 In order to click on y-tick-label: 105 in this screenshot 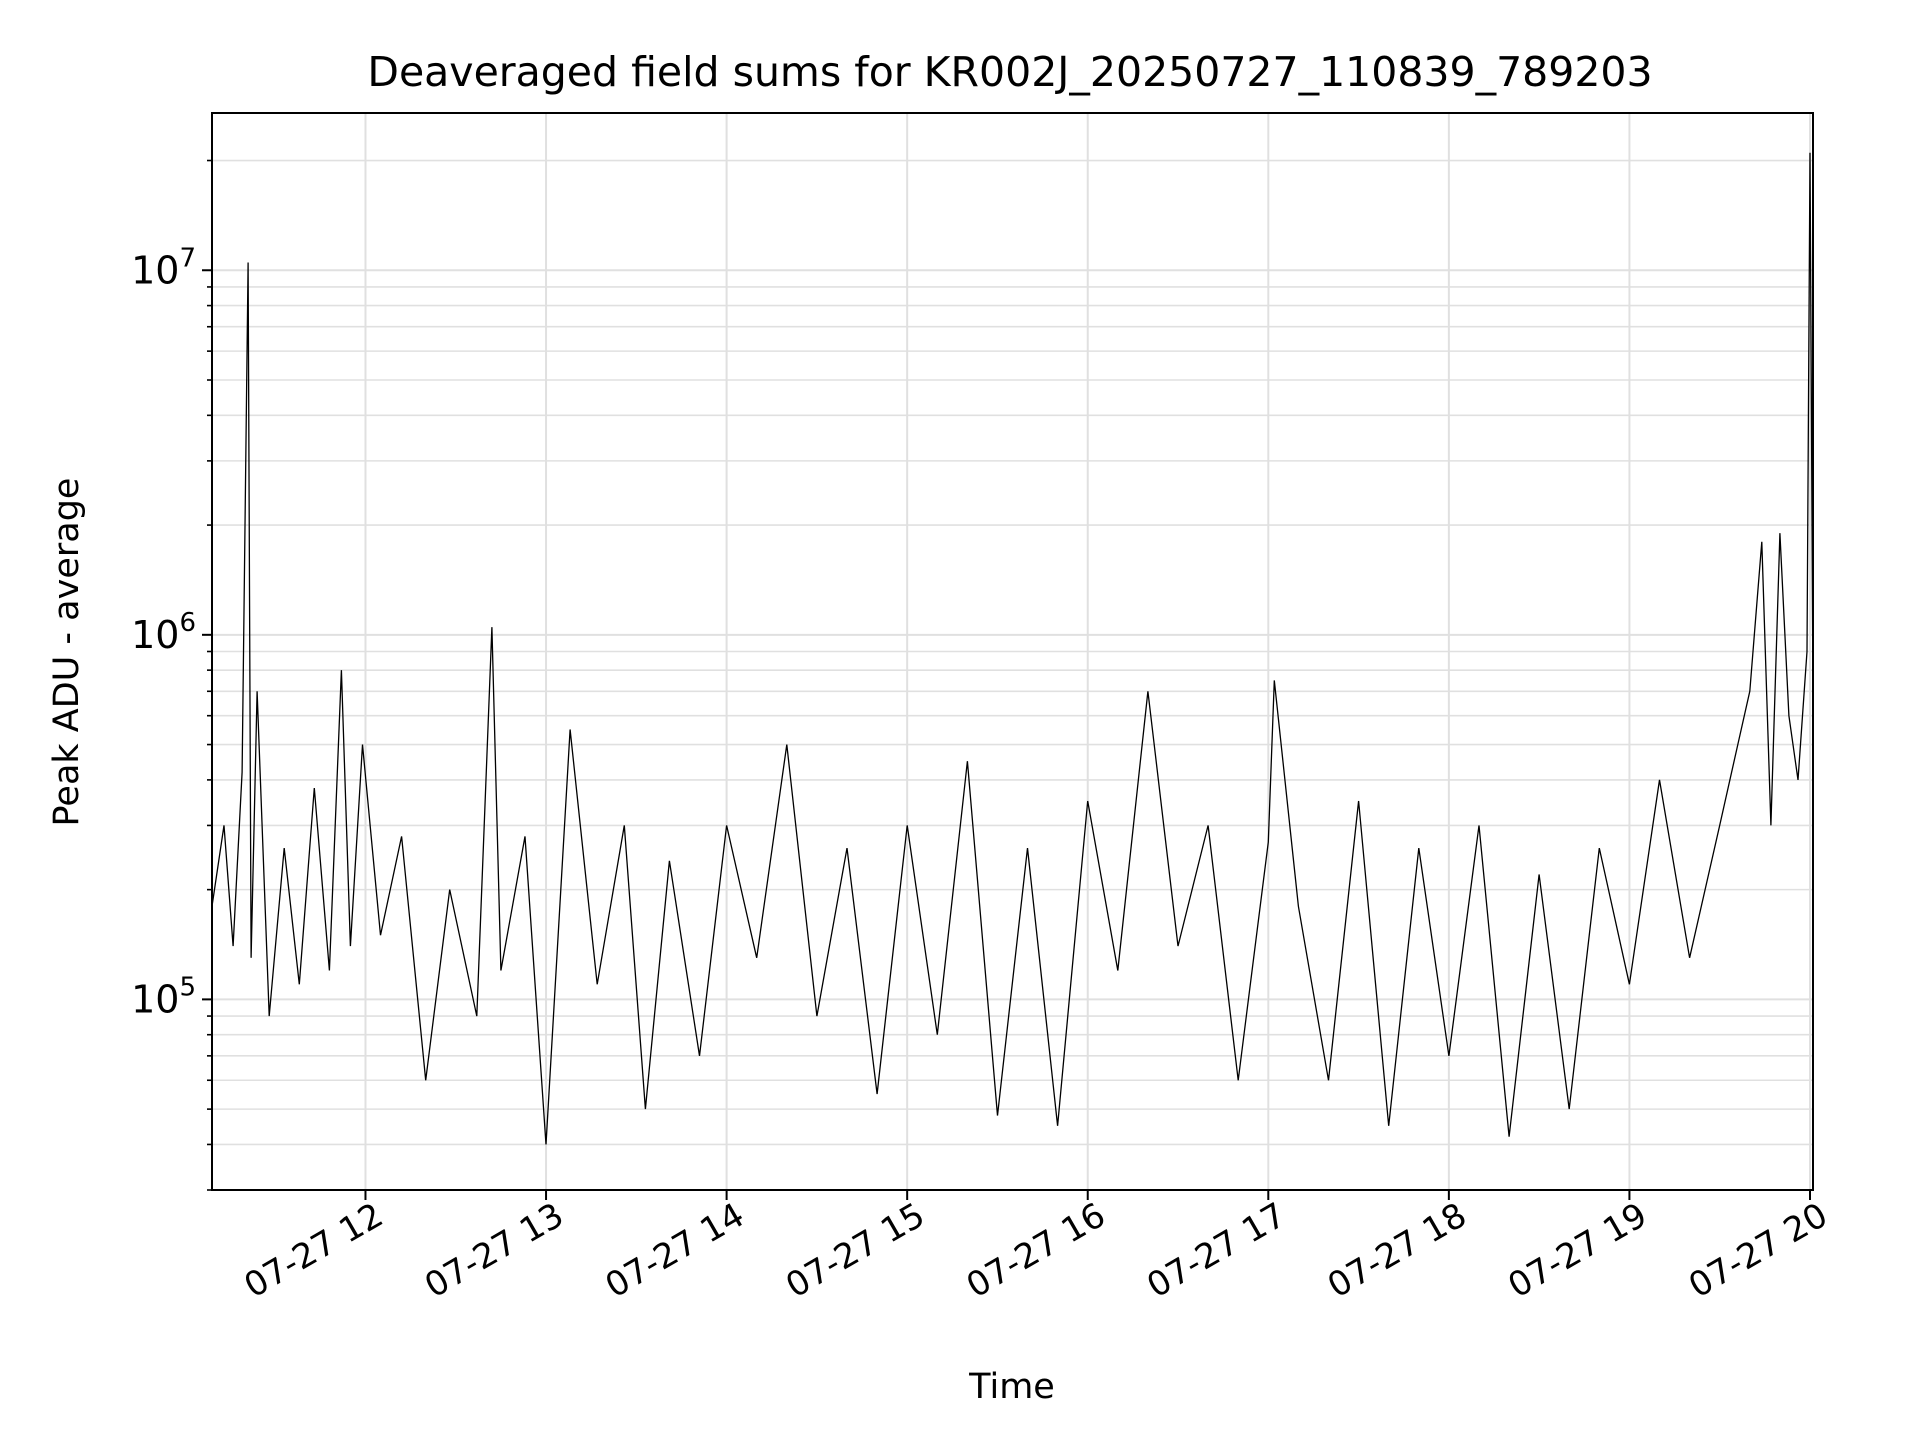, I will do `click(163, 996)`.